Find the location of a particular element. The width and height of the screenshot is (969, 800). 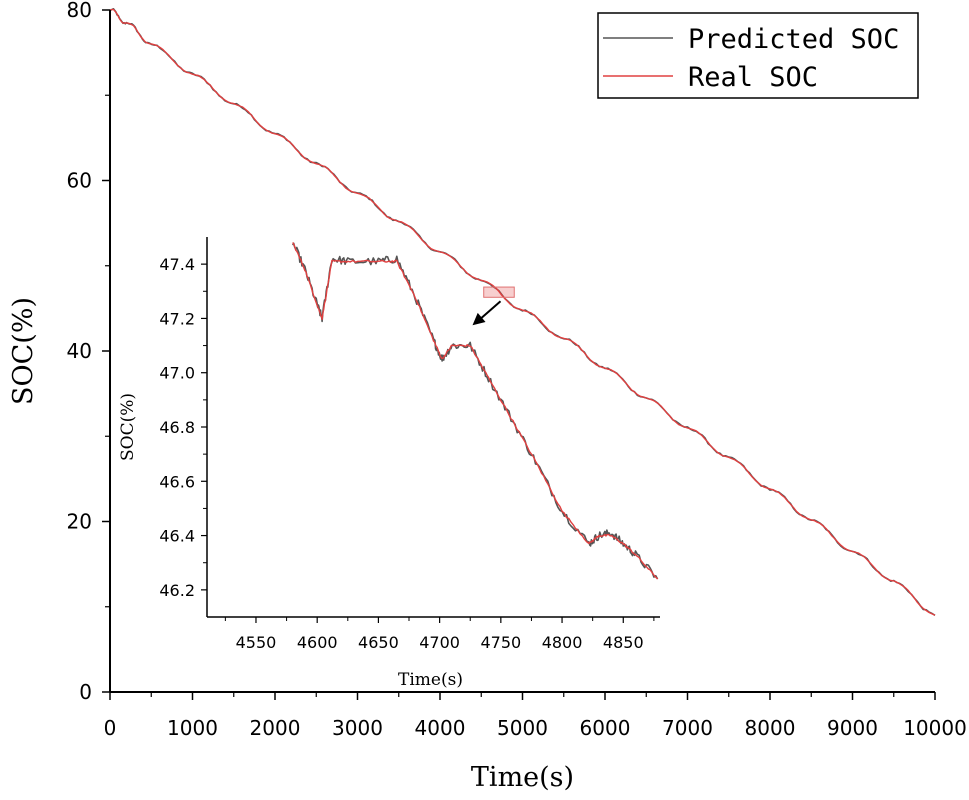

inset-y-tick-label-47.2: 47.2 is located at coordinates (177, 318).